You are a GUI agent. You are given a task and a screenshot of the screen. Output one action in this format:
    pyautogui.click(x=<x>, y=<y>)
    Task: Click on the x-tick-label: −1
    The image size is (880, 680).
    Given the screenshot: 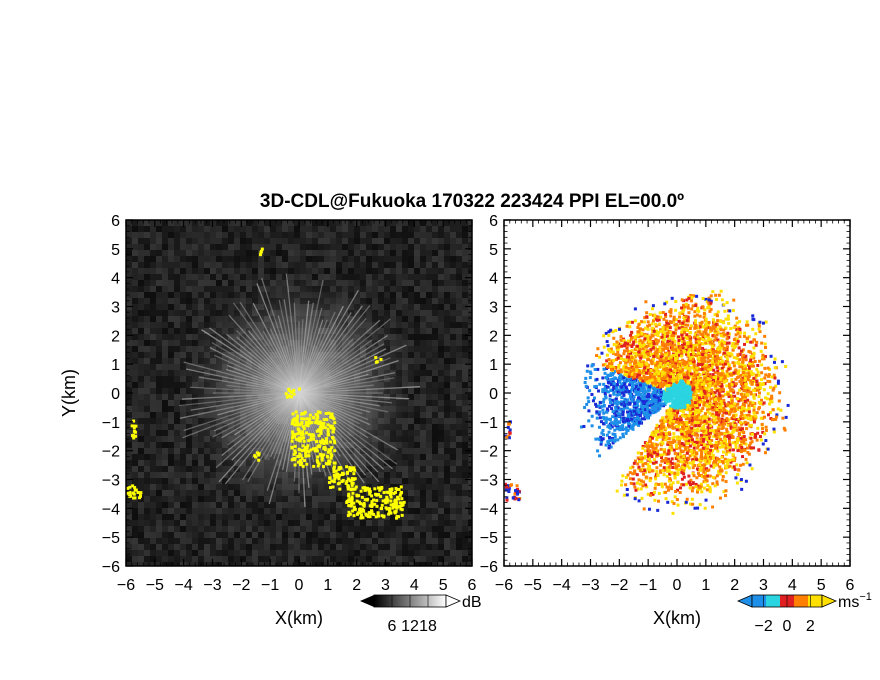 What is the action you would take?
    pyautogui.click(x=270, y=585)
    